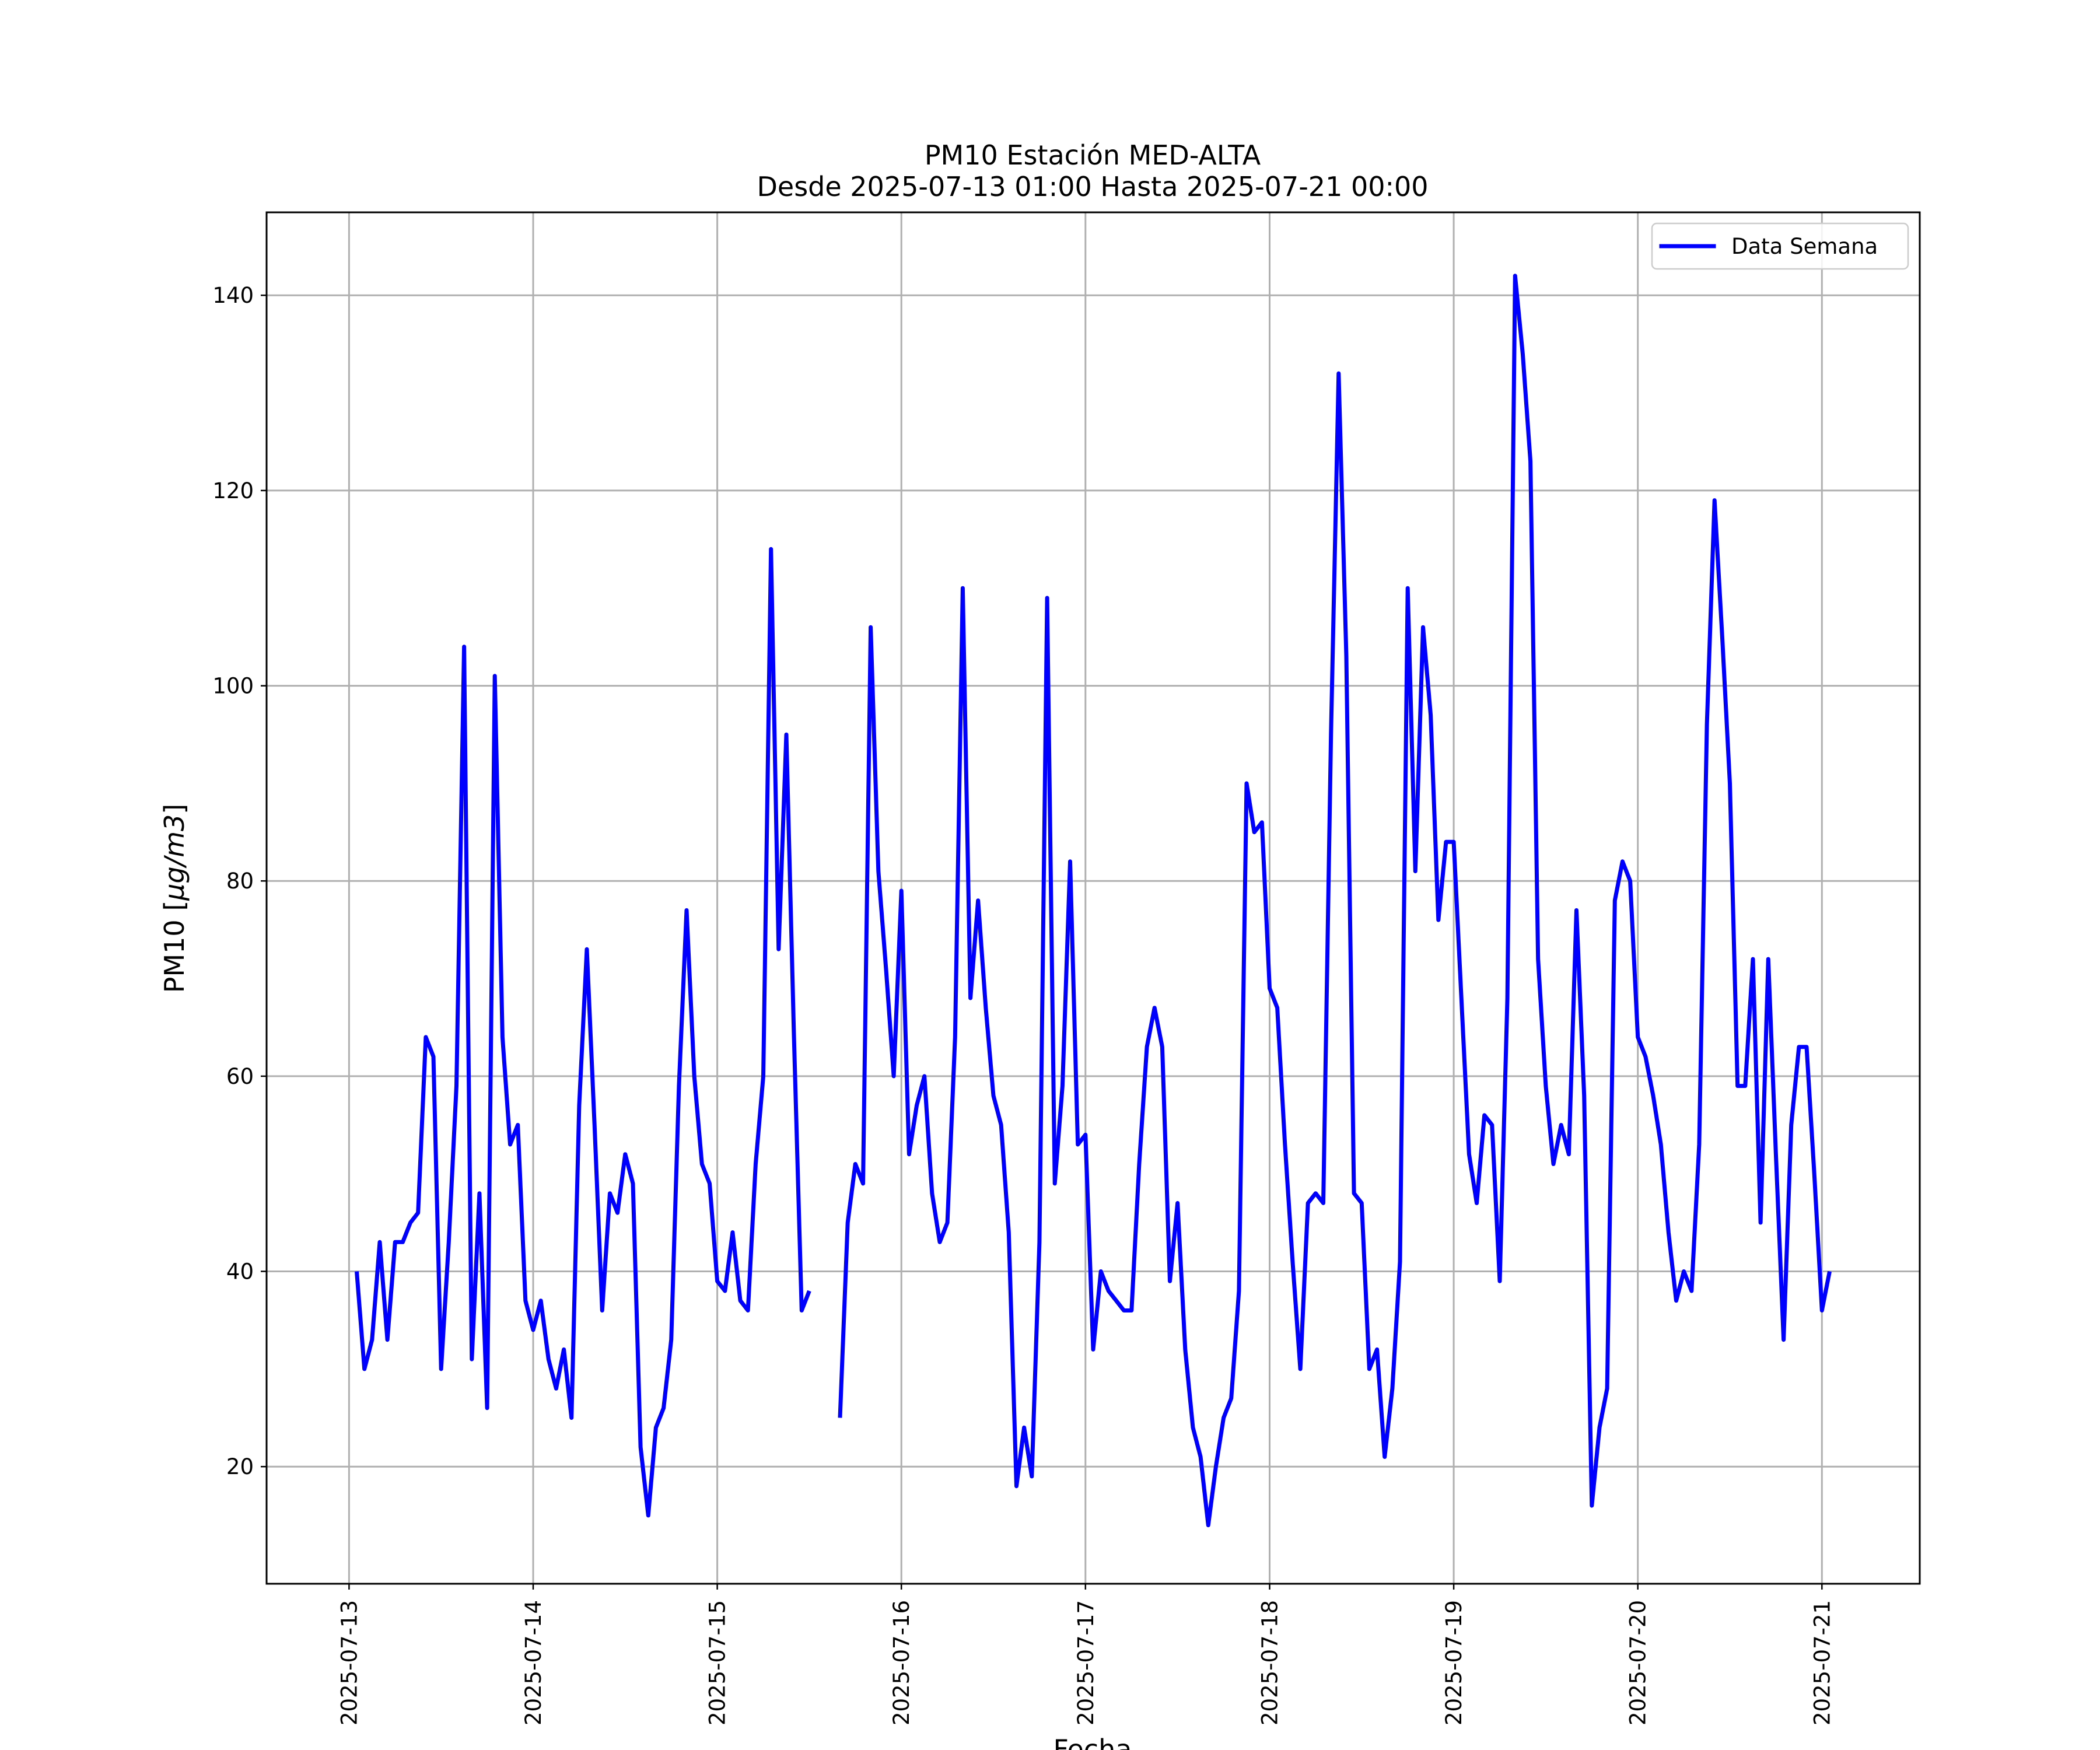  I want to click on y-tick-label-40: 40, so click(240, 1272).